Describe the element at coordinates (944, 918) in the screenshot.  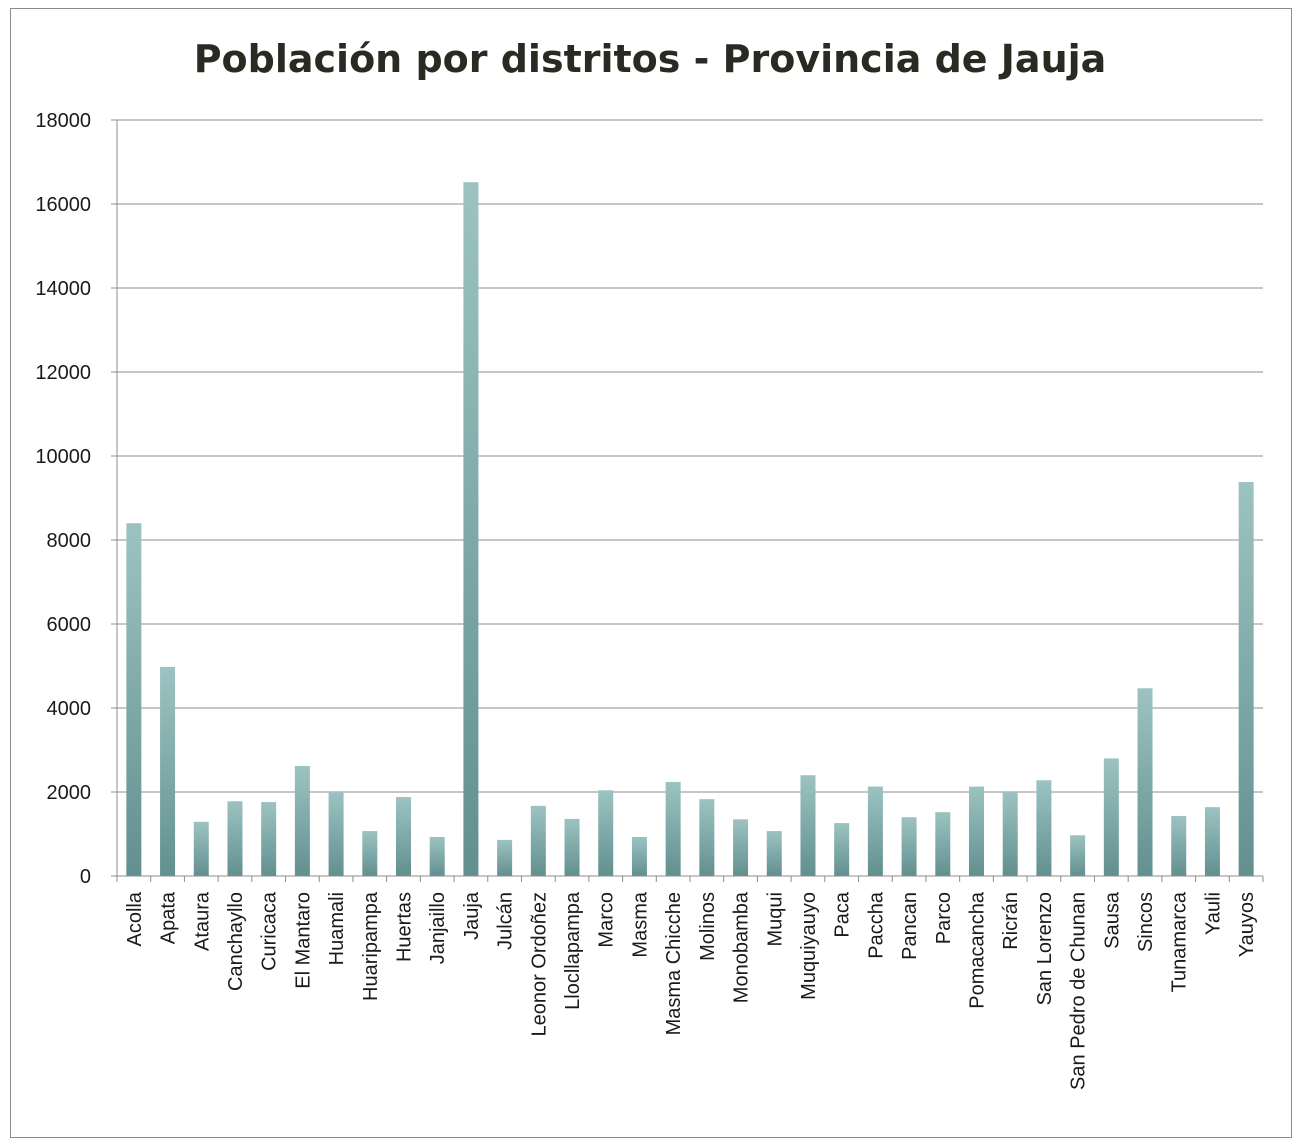
I see `x-tick-label: Parco` at that location.